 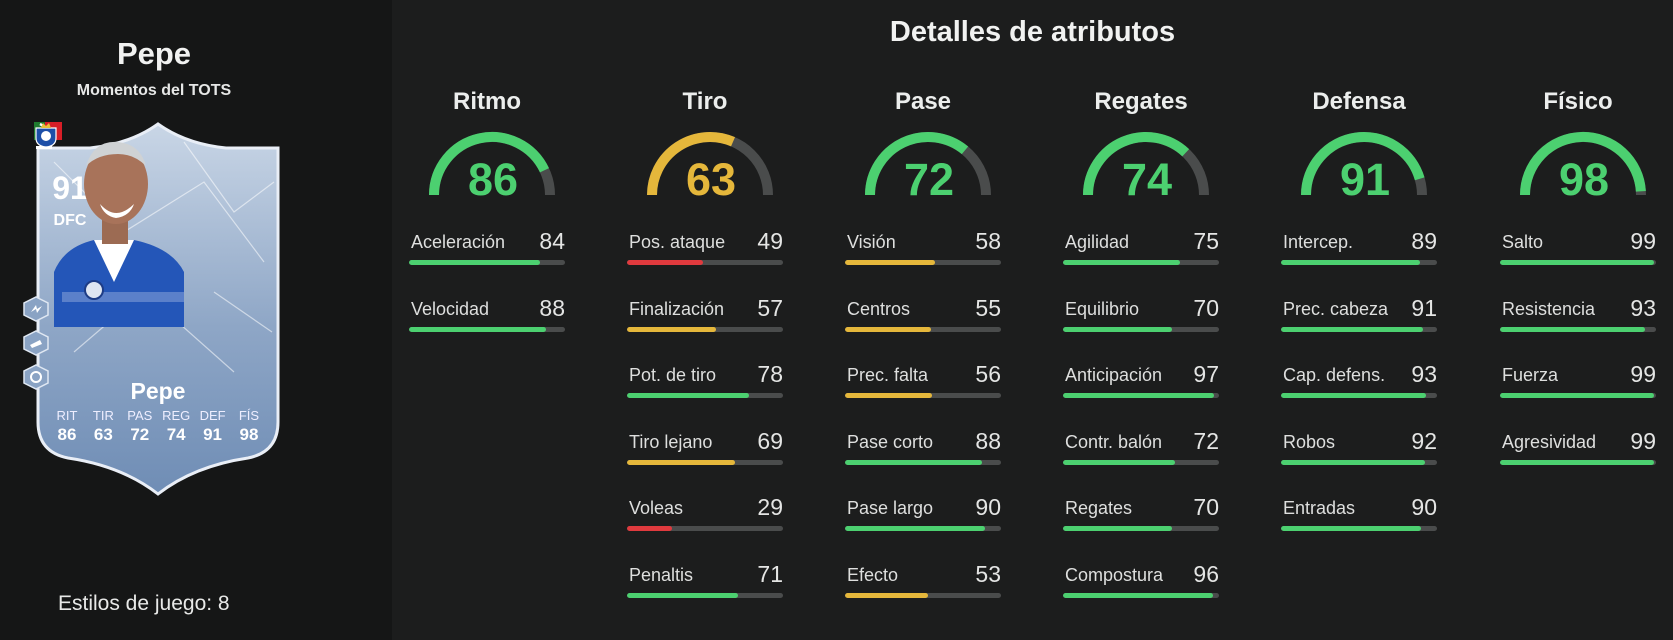 I want to click on category-value: 91, so click(x=1365, y=179).